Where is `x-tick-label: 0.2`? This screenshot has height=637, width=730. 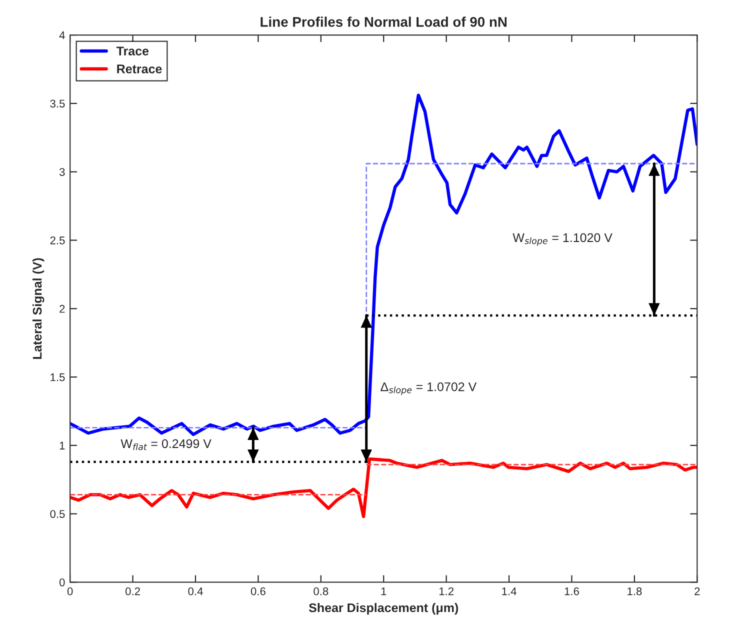
x-tick-label: 0.2 is located at coordinates (133, 591).